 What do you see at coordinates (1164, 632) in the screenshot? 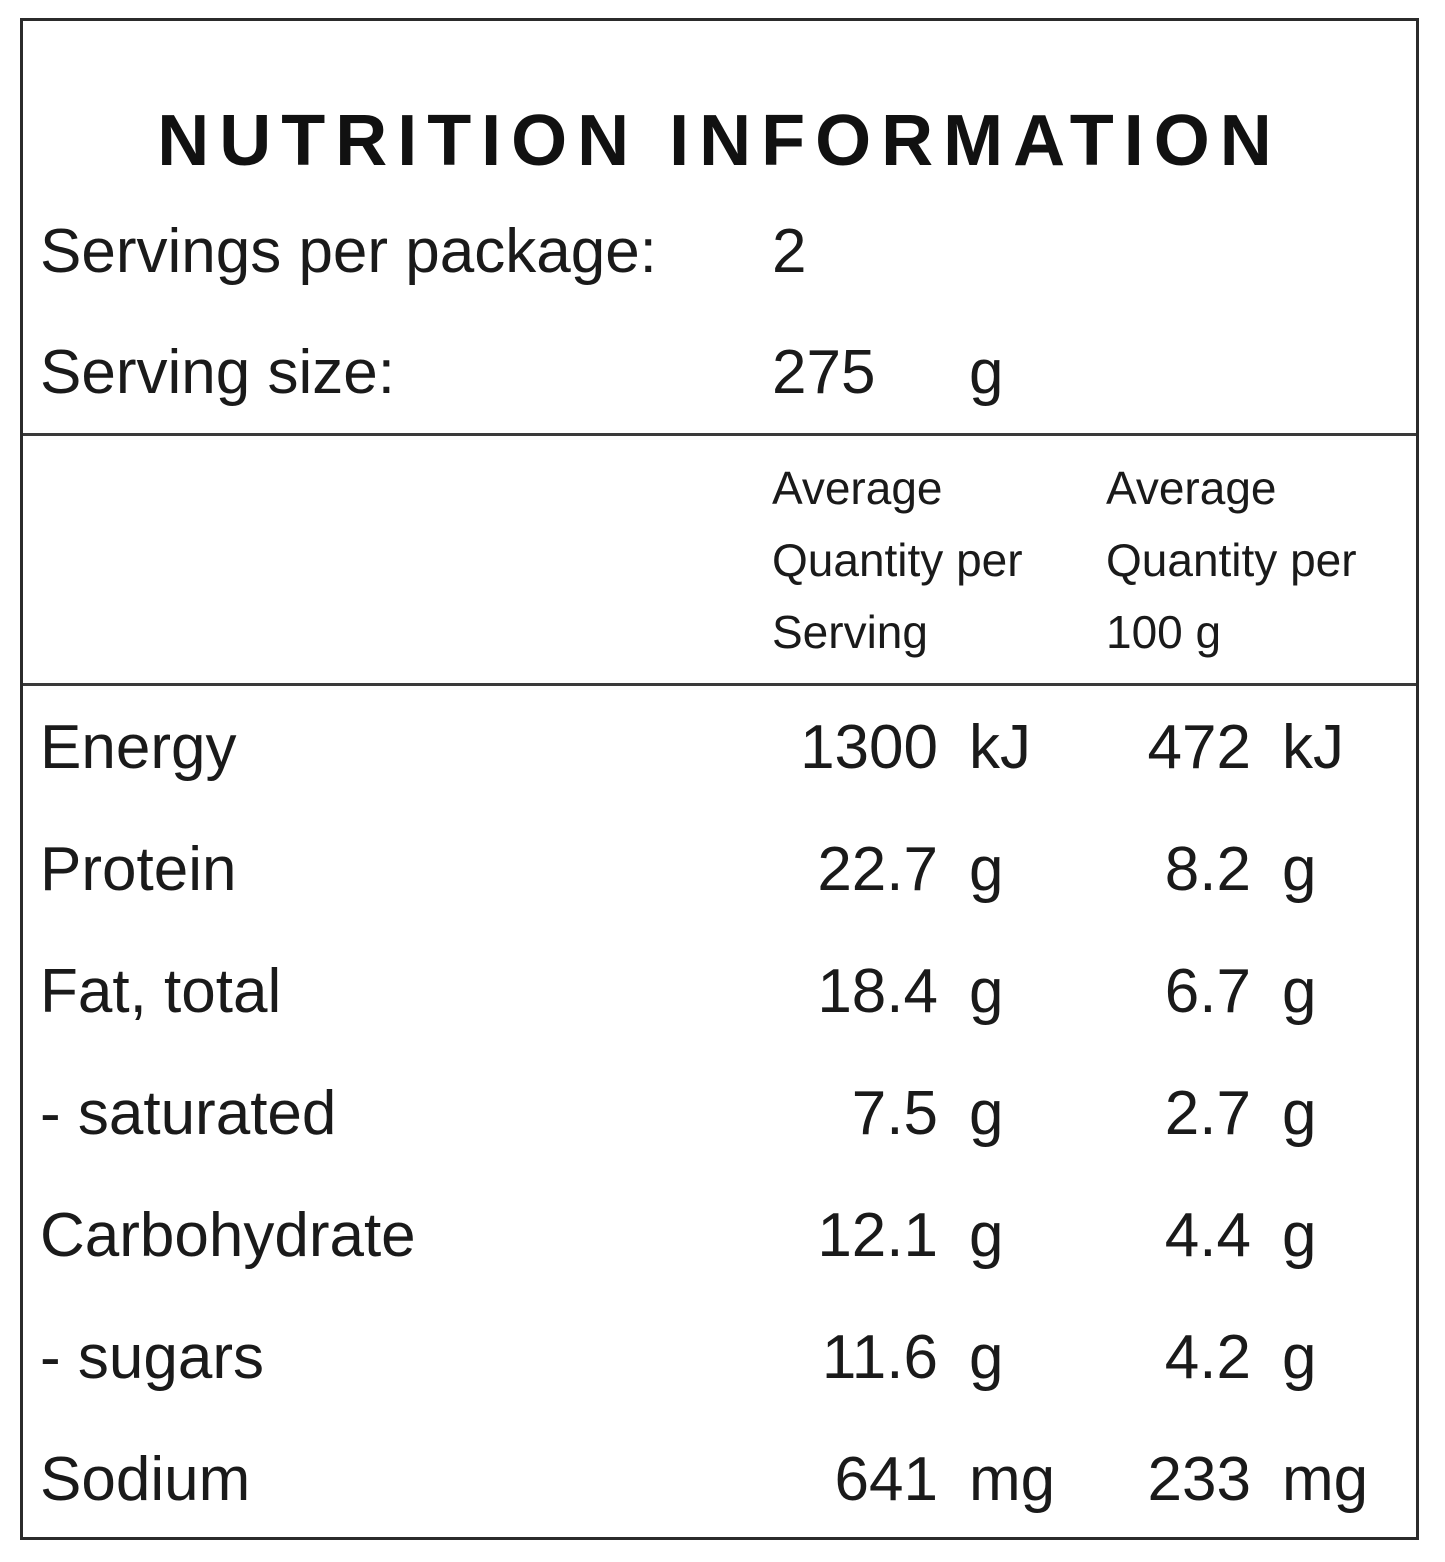
I see `col-100g-line-3: 100 g` at bounding box center [1164, 632].